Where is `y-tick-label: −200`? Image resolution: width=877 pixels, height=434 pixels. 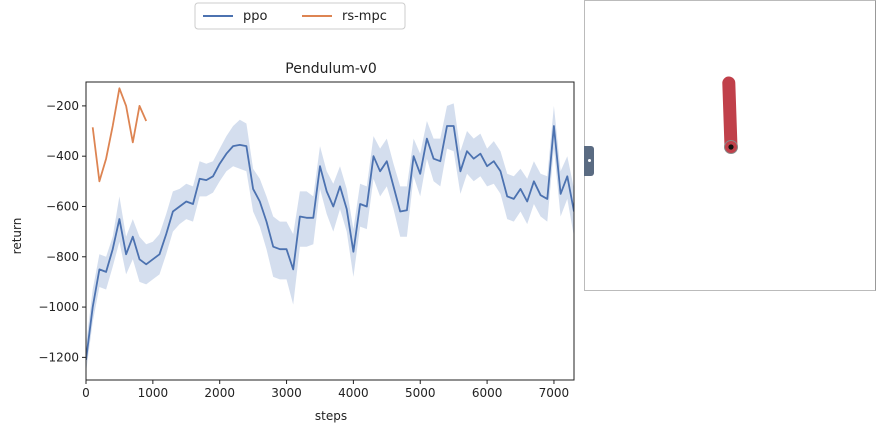 y-tick-label: −200 is located at coordinates (62, 106).